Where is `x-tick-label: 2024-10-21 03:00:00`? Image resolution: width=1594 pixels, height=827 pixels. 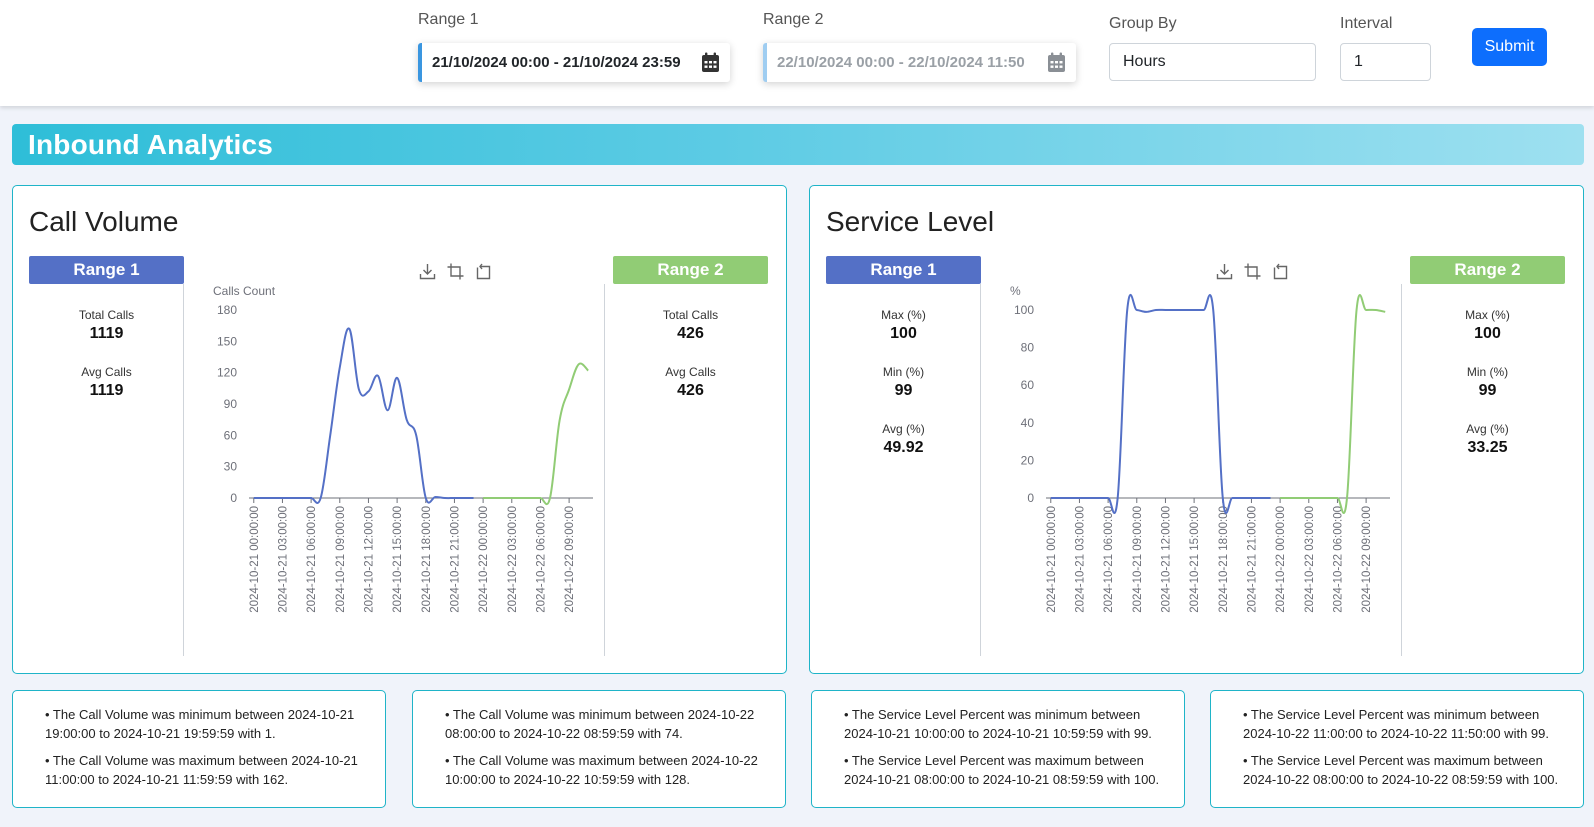 x-tick-label: 2024-10-21 03:00:00 is located at coordinates (283, 559).